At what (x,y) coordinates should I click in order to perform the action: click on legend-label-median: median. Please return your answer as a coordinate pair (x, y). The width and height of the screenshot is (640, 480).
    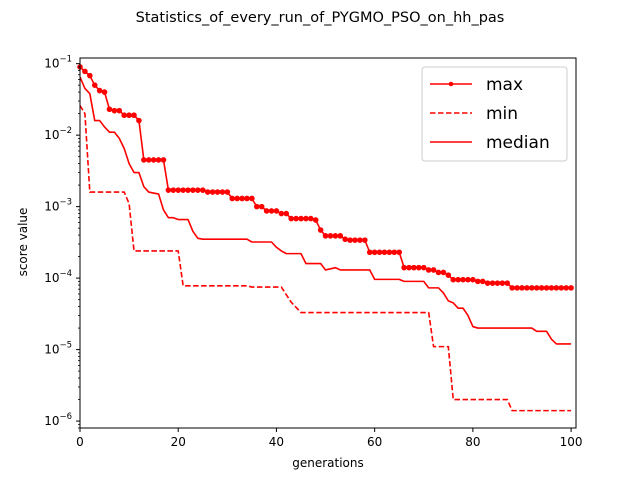
    Looking at the image, I should click on (518, 143).